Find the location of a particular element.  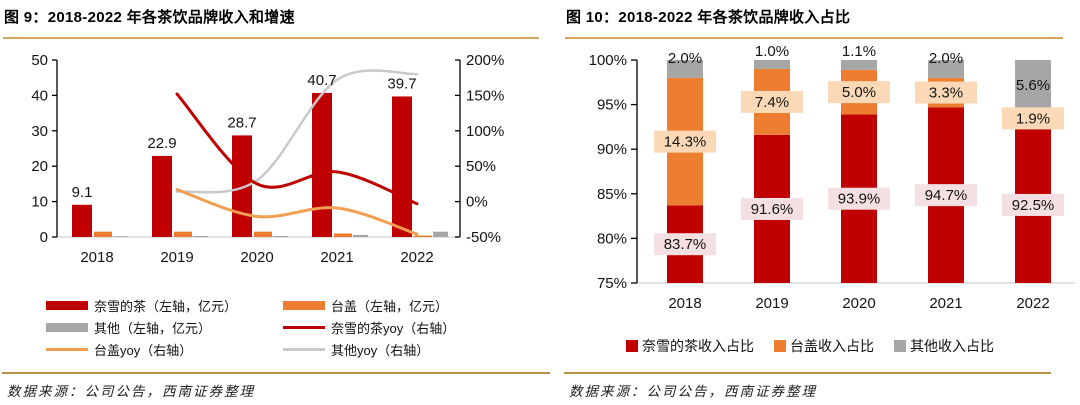

bar-value-label: 40.7 is located at coordinates (321, 80).